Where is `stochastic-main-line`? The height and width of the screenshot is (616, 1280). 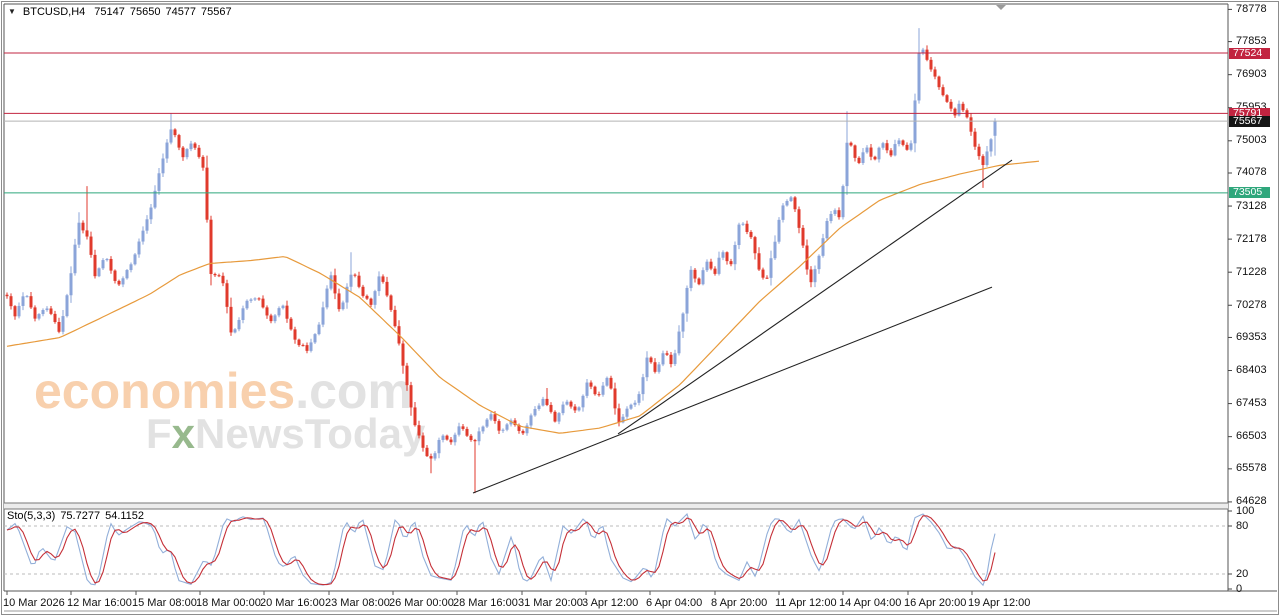 stochastic-main-line is located at coordinates (501, 549).